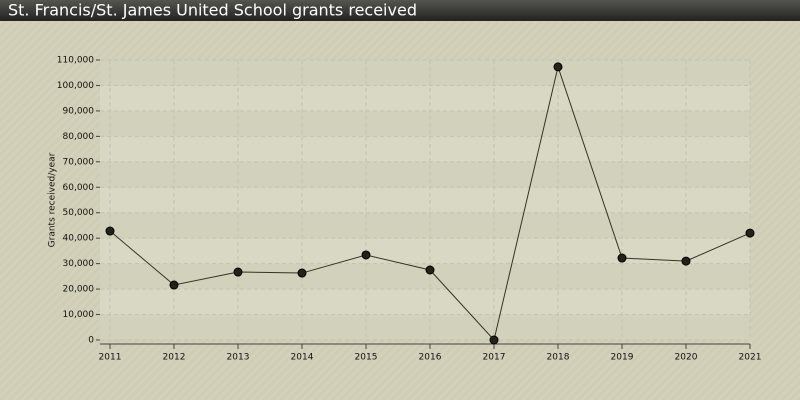 The width and height of the screenshot is (800, 400). What do you see at coordinates (79, 213) in the screenshot?
I see `y-tick-label: 50,000` at bounding box center [79, 213].